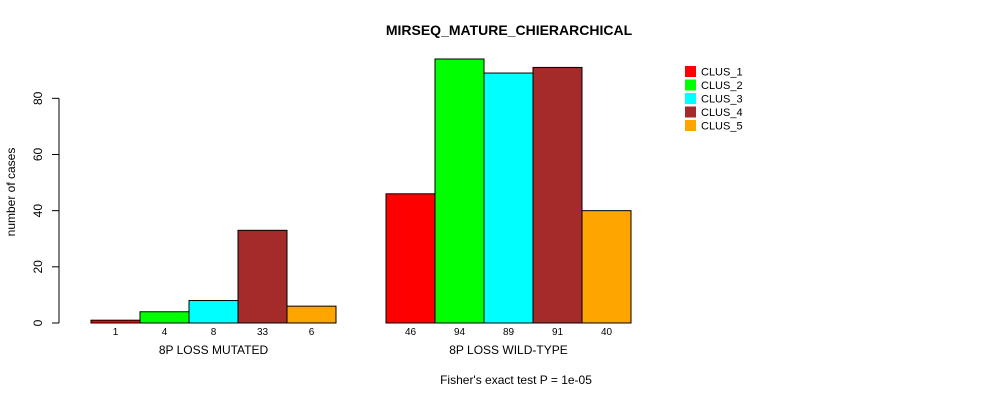 The image size is (990, 400). I want to click on legend-item: CLUS_2, so click(714, 85).